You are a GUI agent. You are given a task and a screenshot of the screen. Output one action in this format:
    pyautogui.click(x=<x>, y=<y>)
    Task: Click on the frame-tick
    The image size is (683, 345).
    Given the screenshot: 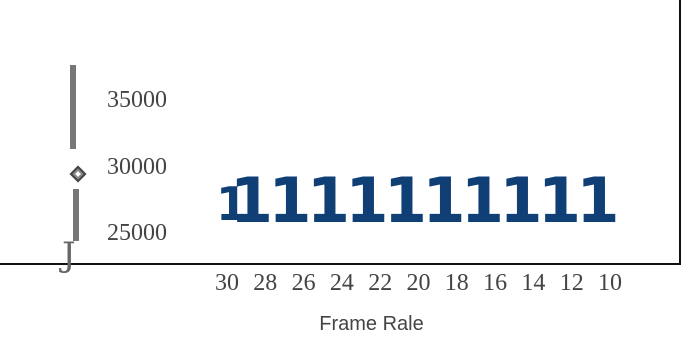 What is the action you would take?
    pyautogui.click(x=2, y=264)
    